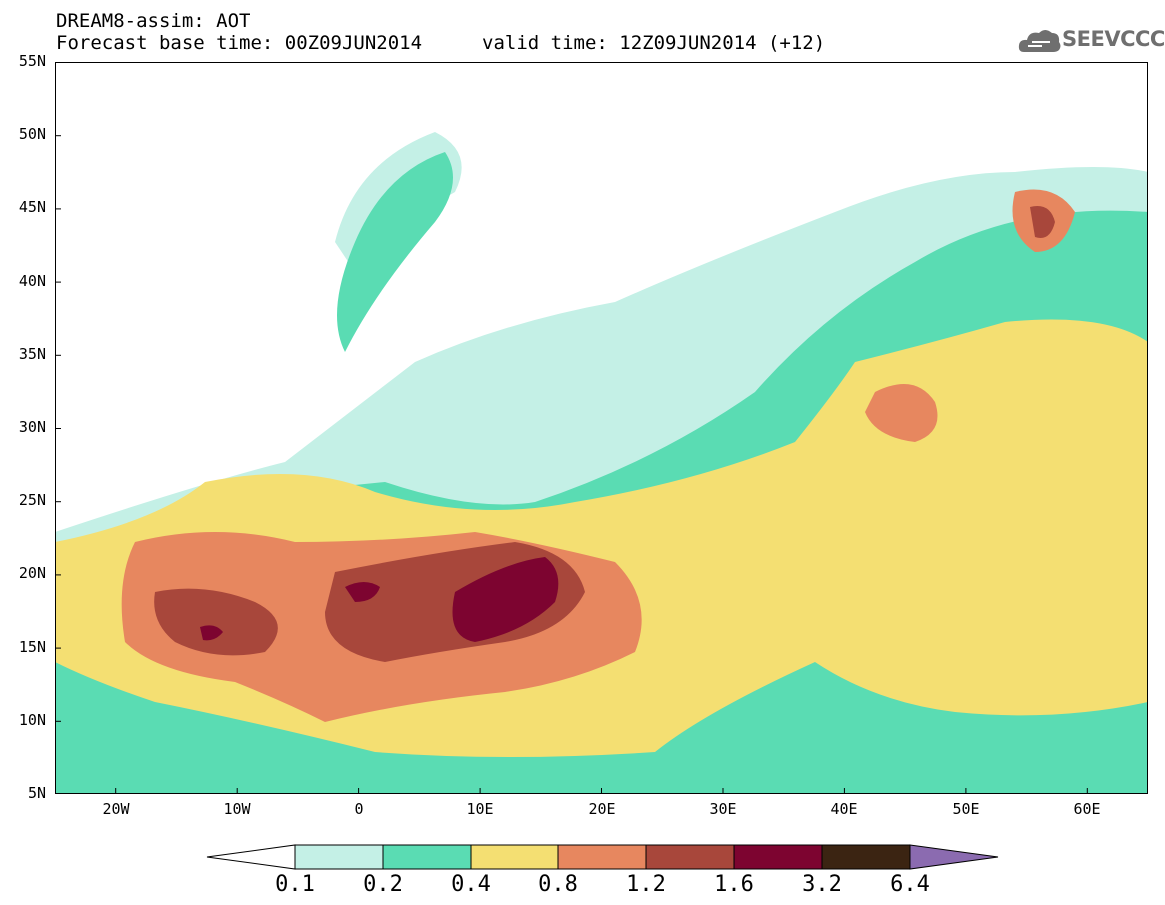 This screenshot has height=905, width=1165. Describe the element at coordinates (822, 884) in the screenshot. I see `colorbar-label: 3.2` at that location.